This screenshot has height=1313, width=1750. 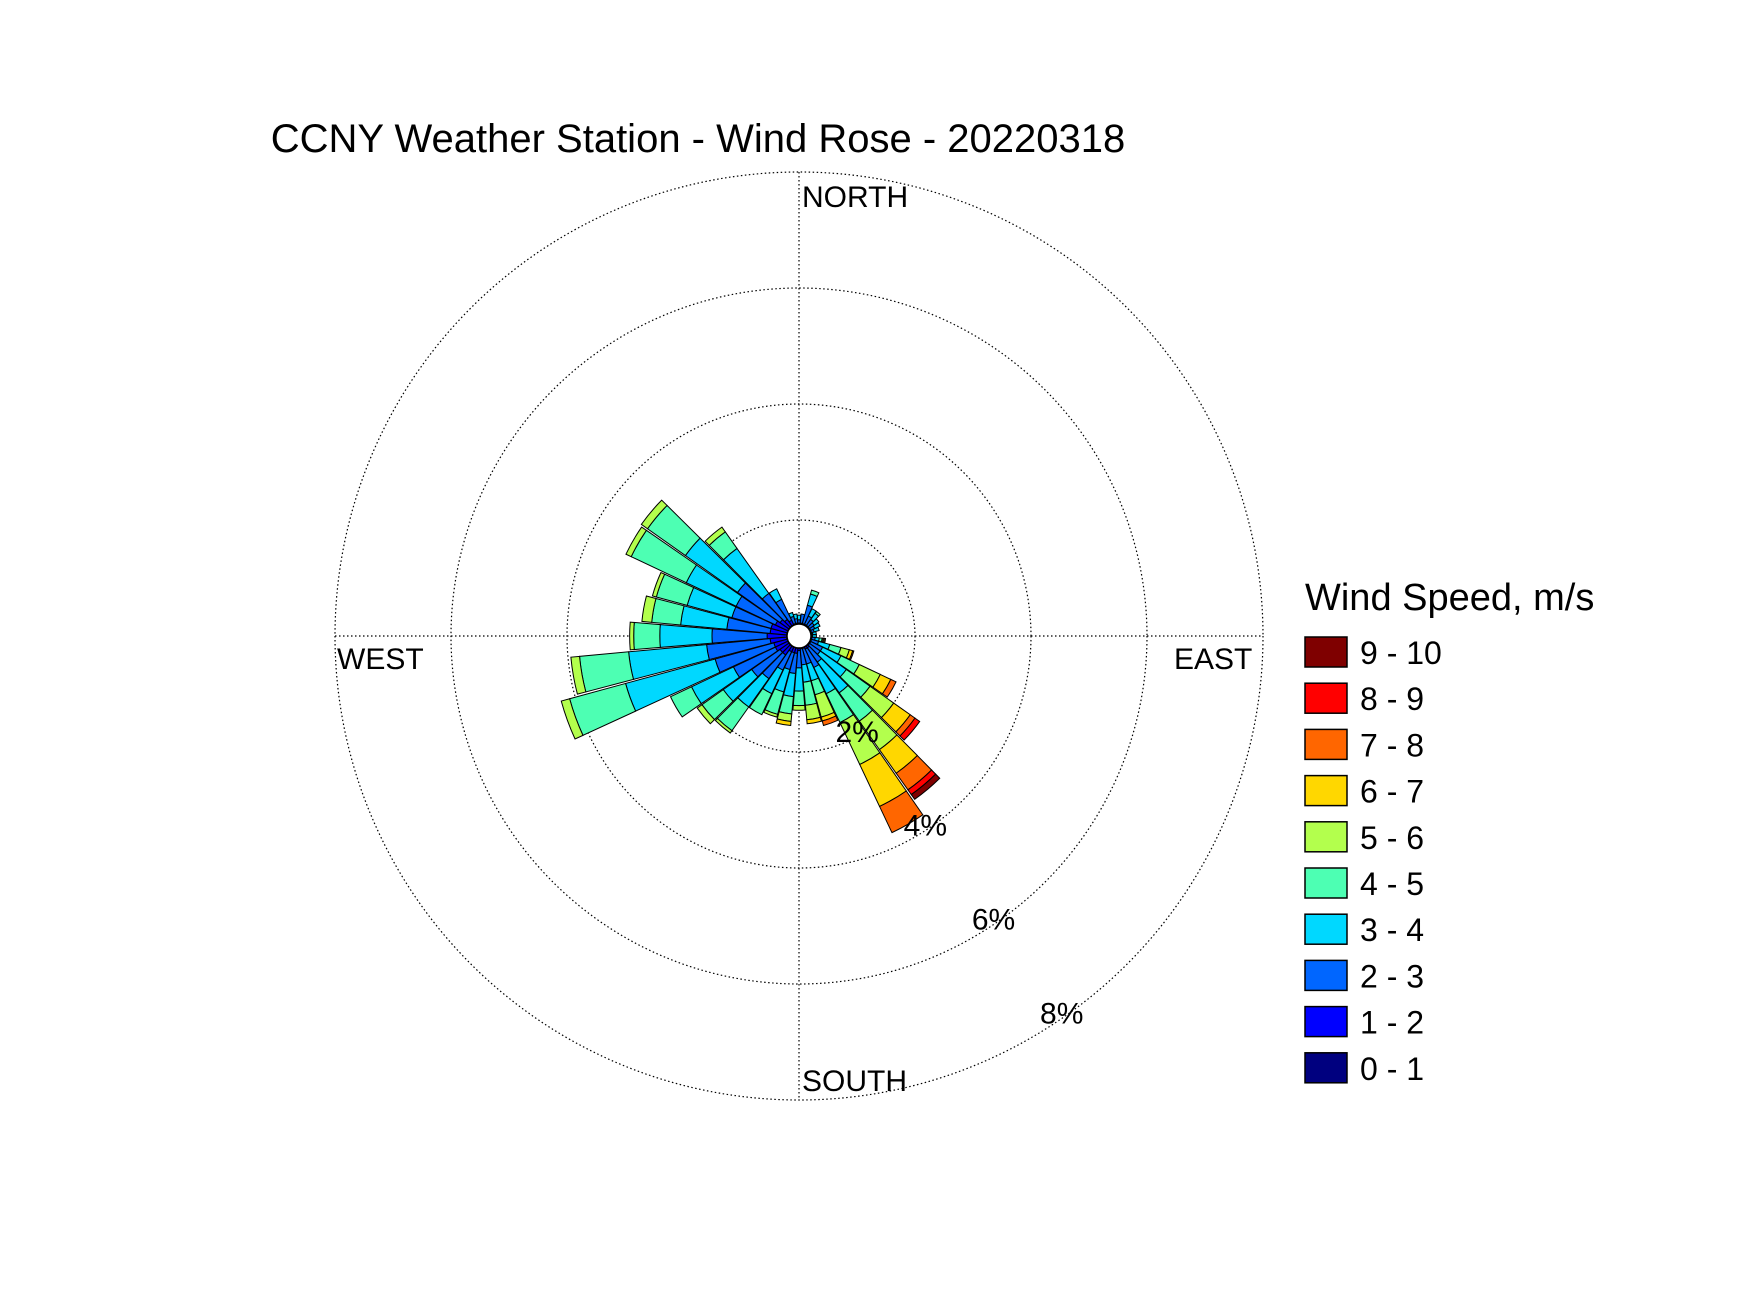 I want to click on legend-title: Wind Speed, m/s, so click(x=1449, y=598).